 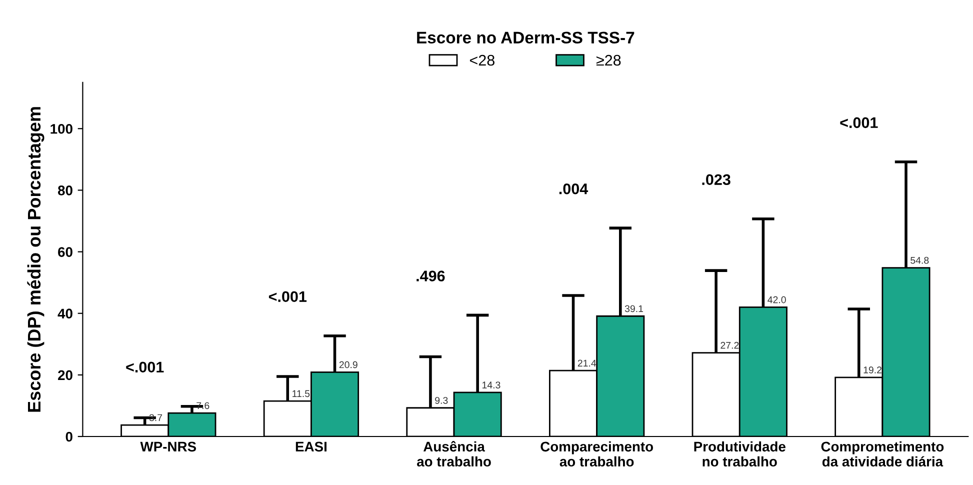 What do you see at coordinates (634, 308) in the screenshot?
I see `data-label: 39.1` at bounding box center [634, 308].